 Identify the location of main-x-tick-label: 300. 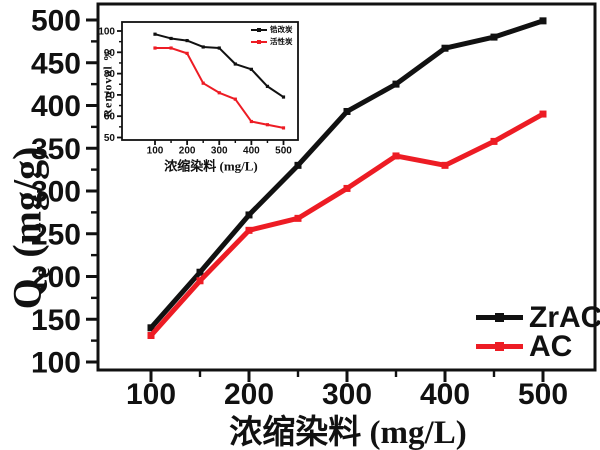
(347, 394).